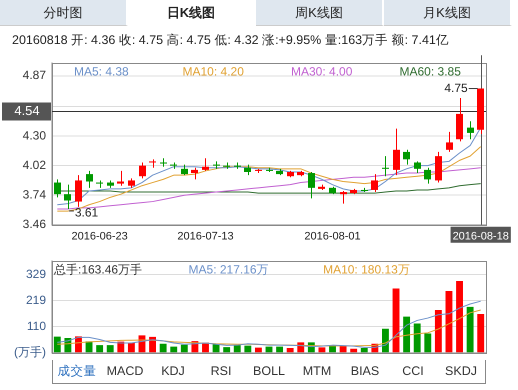 The height and width of the screenshot is (390, 518). Describe the element at coordinates (205, 236) in the screenshot. I see `x-tick-label: 2016-07-13` at that location.